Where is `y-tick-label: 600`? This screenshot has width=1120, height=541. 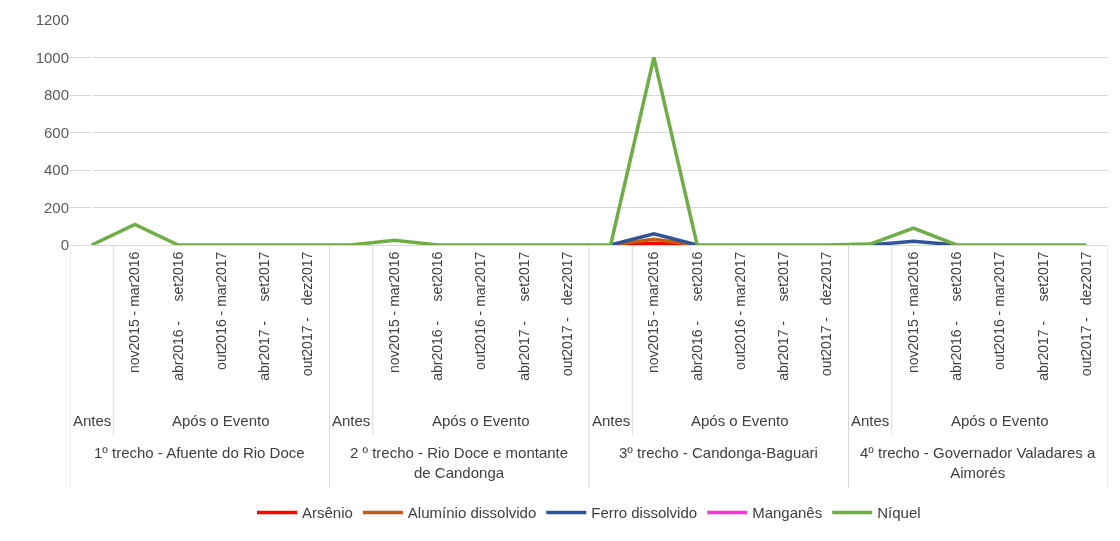
y-tick-label: 600 is located at coordinates (56, 132).